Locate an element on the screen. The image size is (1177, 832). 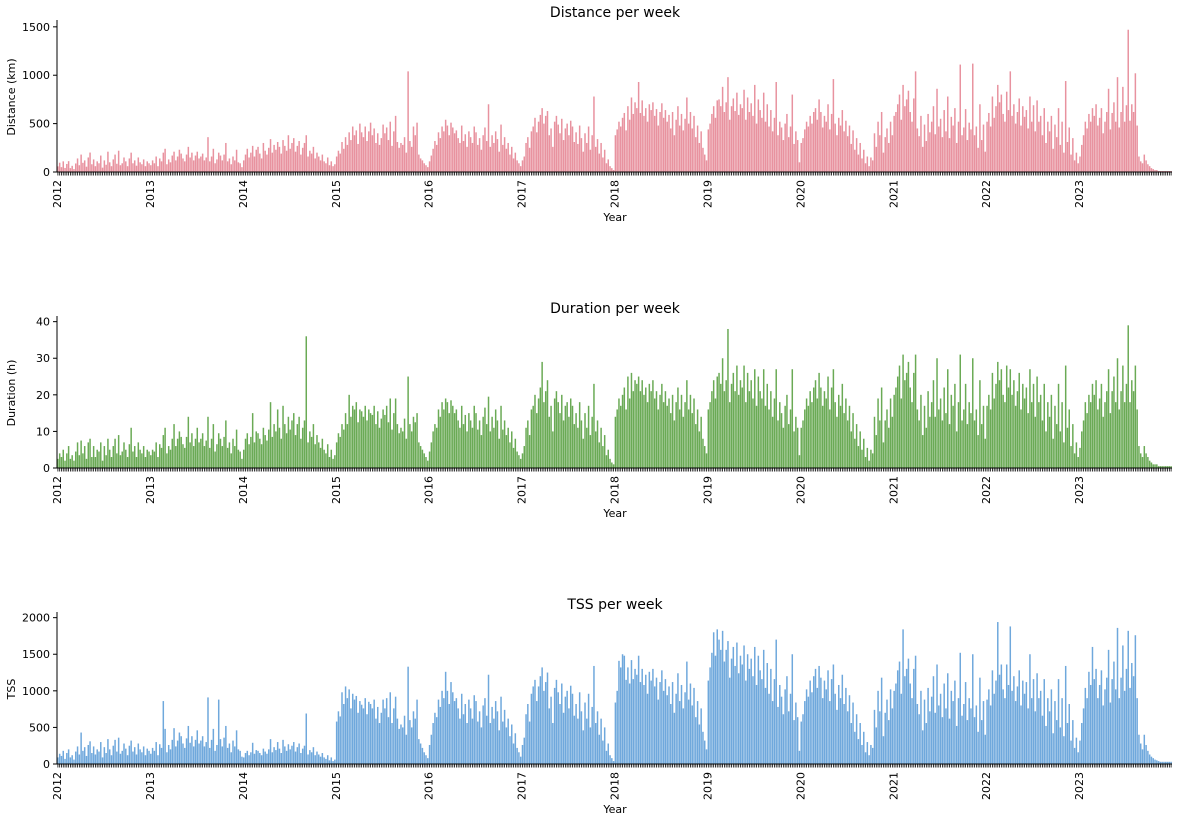
y-tick-label: 30 is located at coordinates (43, 358).